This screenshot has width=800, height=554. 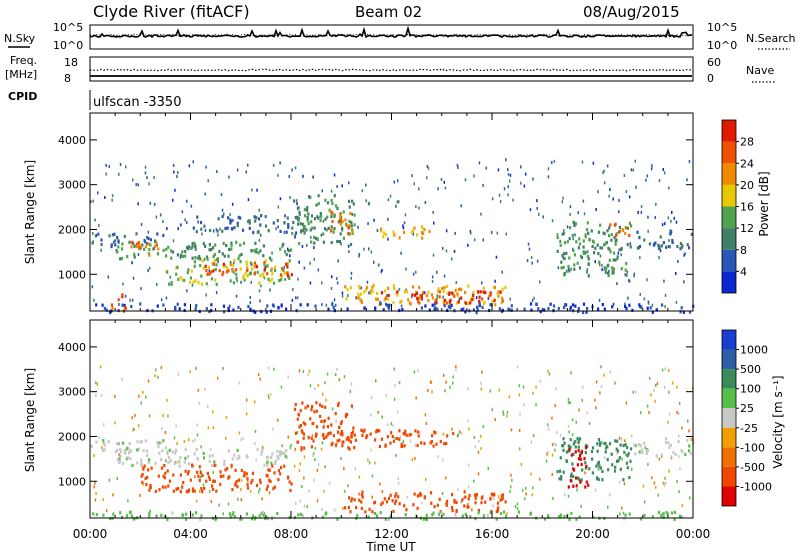 I want to click on x-tick-label: 00:00, so click(x=693, y=534).